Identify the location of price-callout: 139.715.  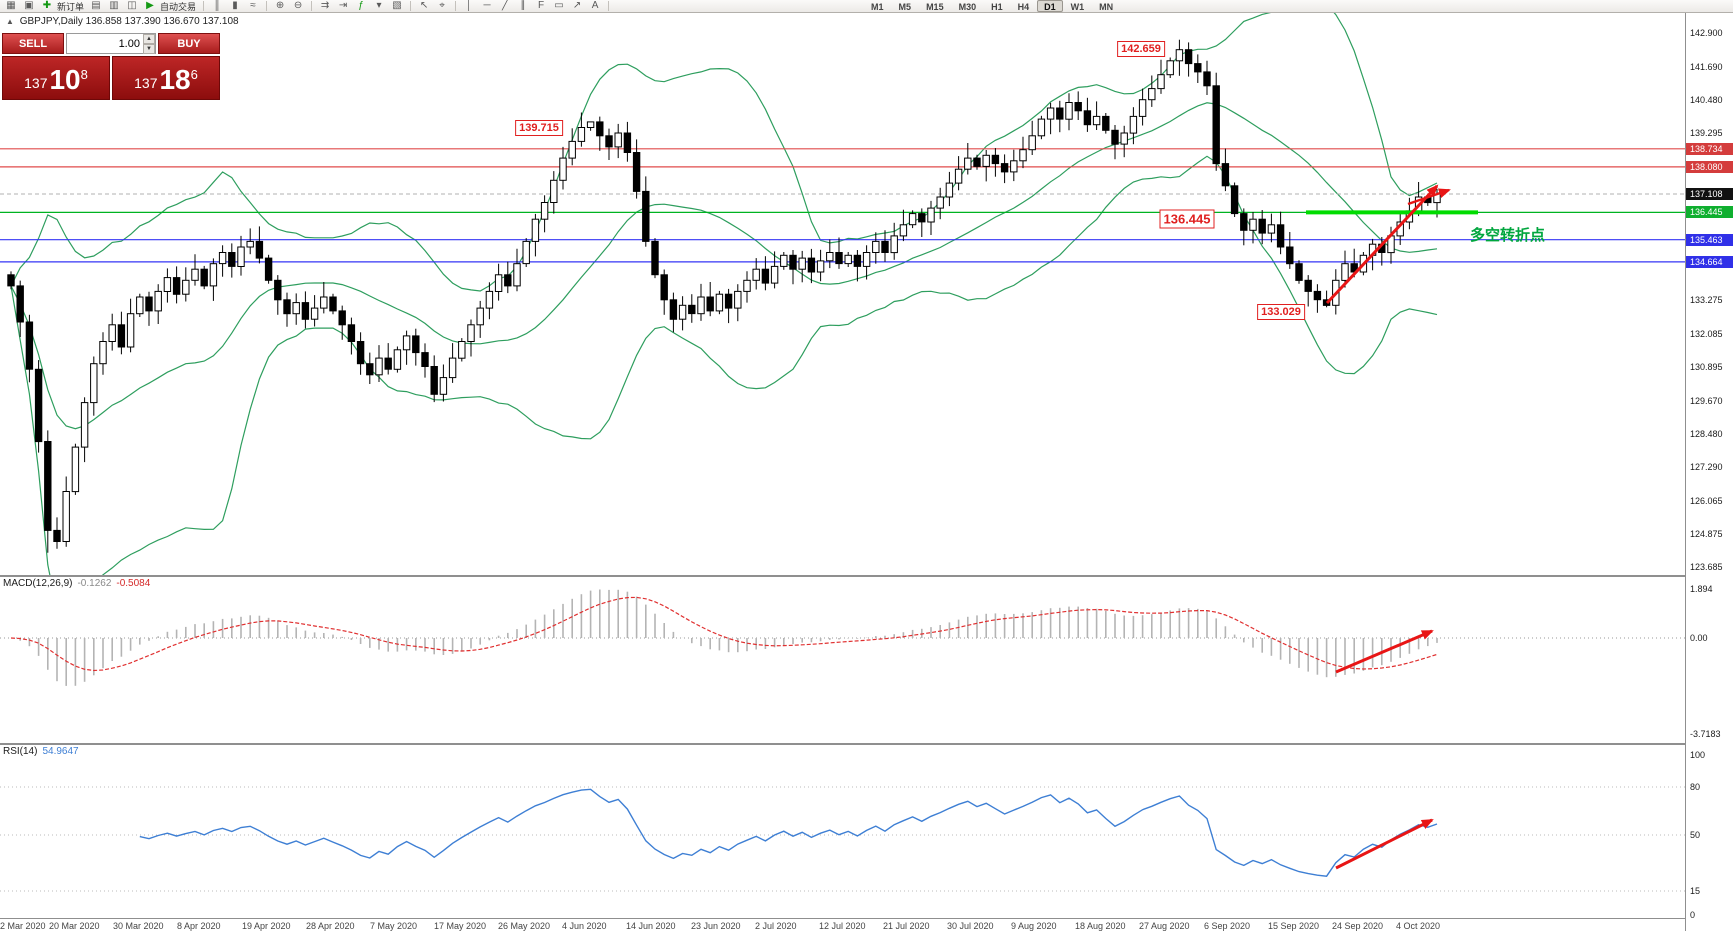
(539, 128).